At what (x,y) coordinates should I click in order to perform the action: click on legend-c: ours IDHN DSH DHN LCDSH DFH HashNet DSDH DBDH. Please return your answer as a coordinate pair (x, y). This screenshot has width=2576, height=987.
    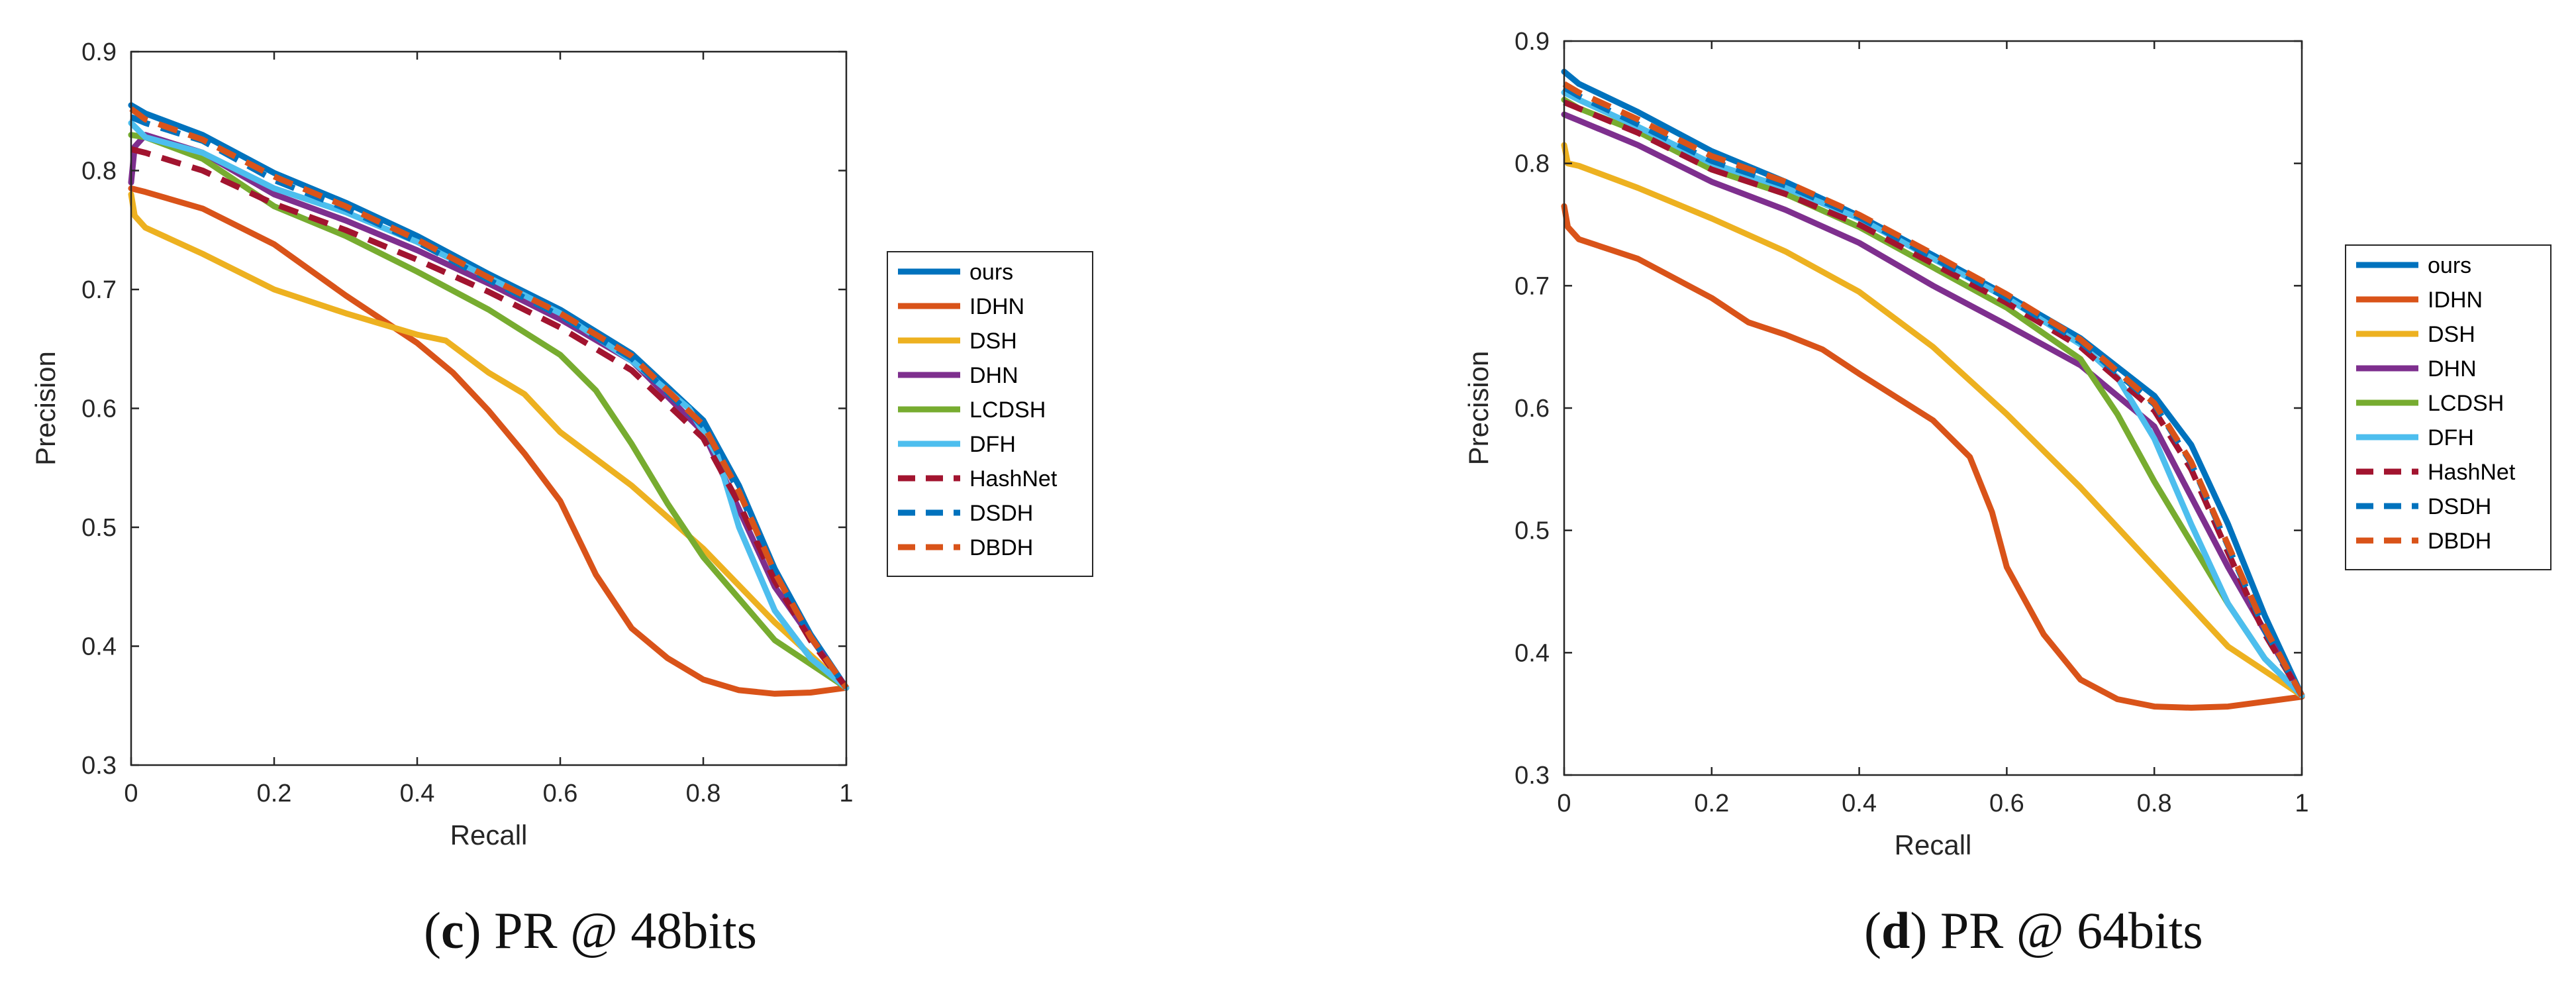
    Looking at the image, I should click on (990, 414).